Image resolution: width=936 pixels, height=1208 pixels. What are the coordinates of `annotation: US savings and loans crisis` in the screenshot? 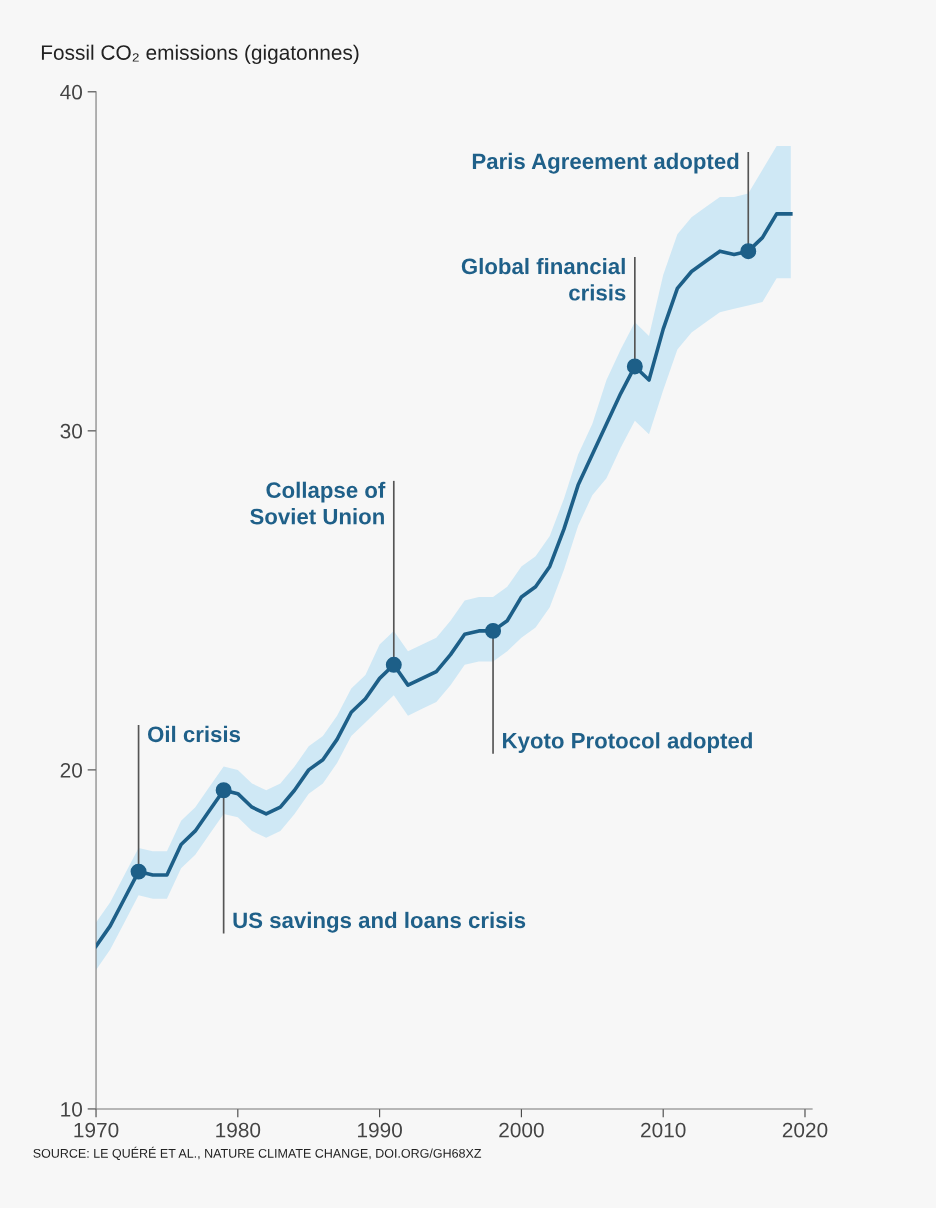 It's located at (379, 922).